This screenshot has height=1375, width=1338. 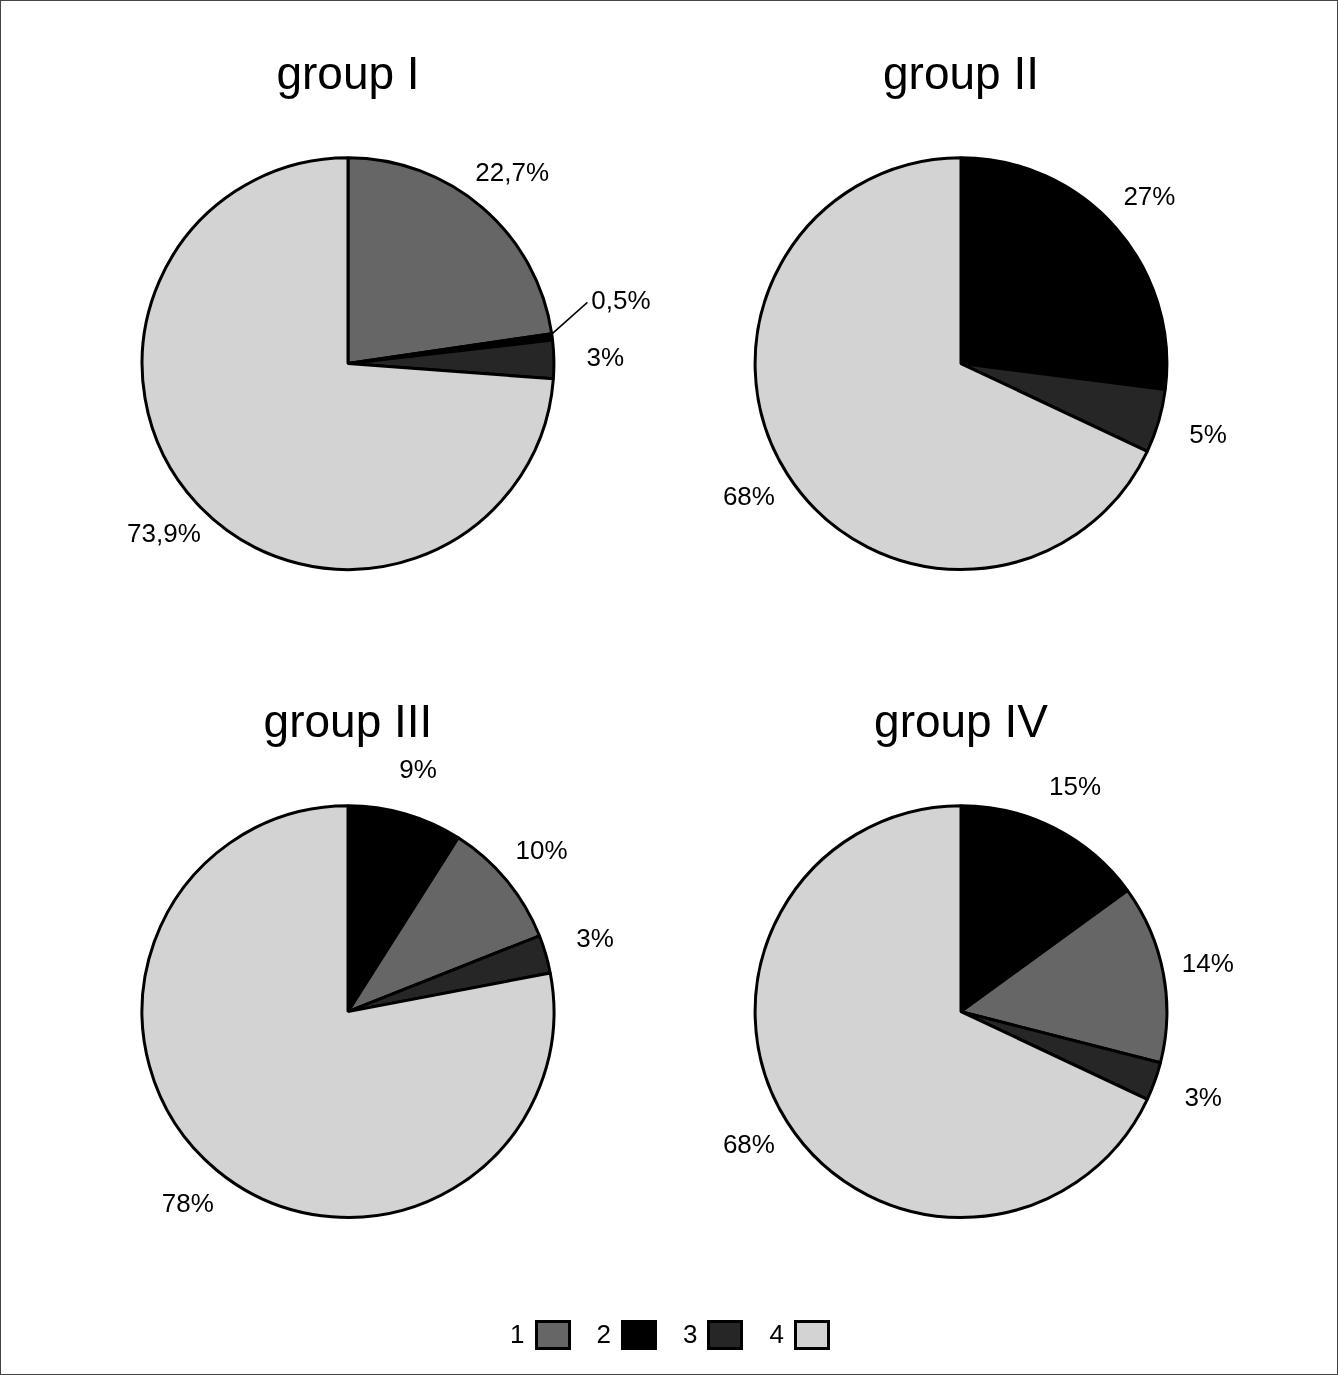 What do you see at coordinates (348, 721) in the screenshot?
I see `chart-title: group III` at bounding box center [348, 721].